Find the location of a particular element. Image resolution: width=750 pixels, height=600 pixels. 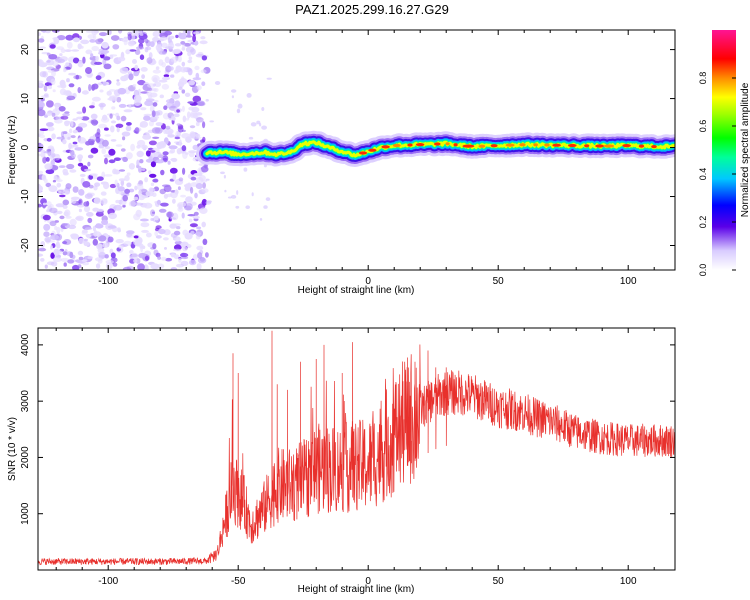

x-tick-label: -100 is located at coordinates (108, 581).